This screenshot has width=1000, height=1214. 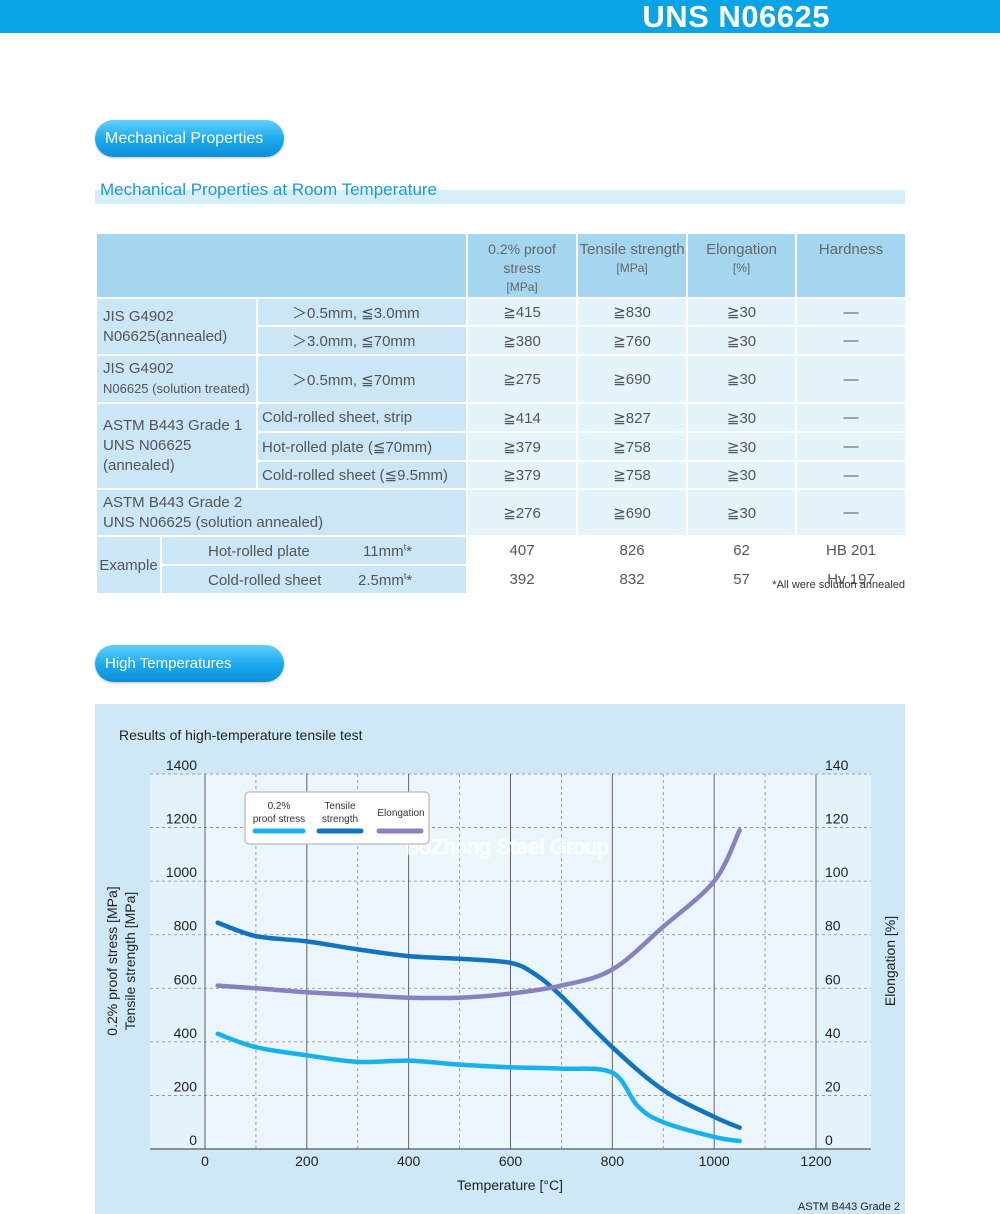 What do you see at coordinates (851, 550) in the screenshot?
I see `hardness-cell: HB 201` at bounding box center [851, 550].